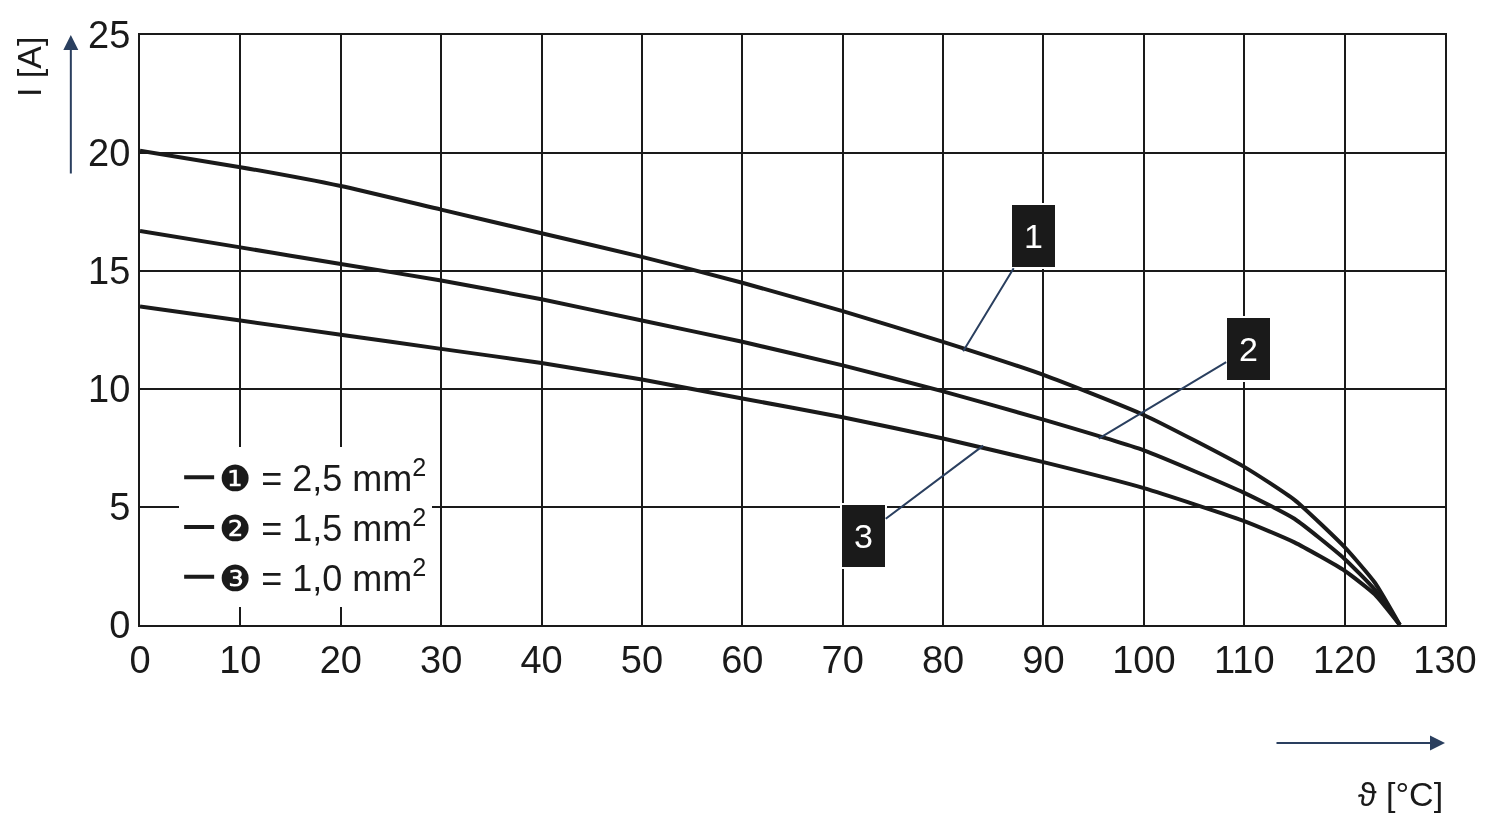 The image size is (1500, 815). Describe the element at coordinates (1445, 659) in the screenshot. I see `x-tick-label: 130` at that location.